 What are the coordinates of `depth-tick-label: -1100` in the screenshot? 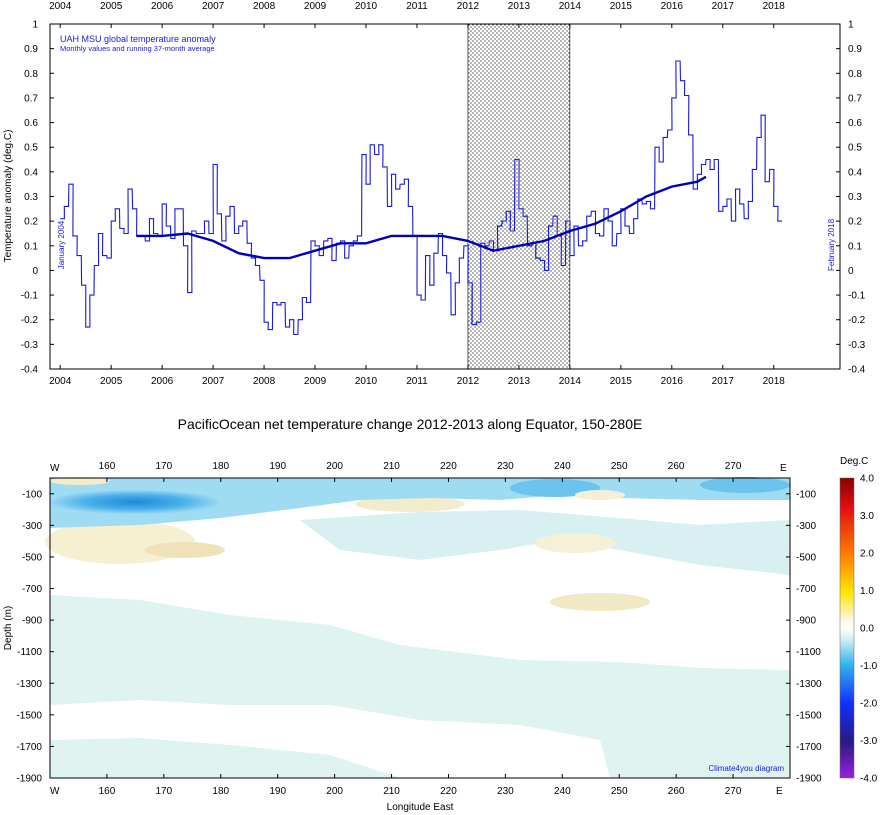 It's located at (29, 652).